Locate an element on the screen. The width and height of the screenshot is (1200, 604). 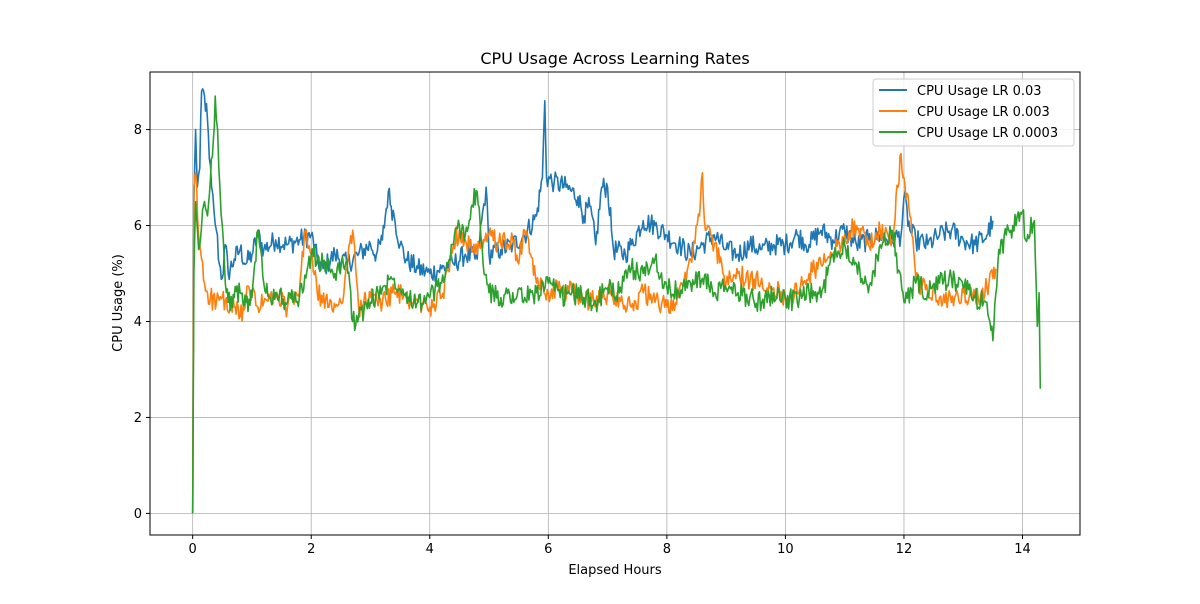
chart-title: CPU Usage Across Learning Rates is located at coordinates (614, 58).